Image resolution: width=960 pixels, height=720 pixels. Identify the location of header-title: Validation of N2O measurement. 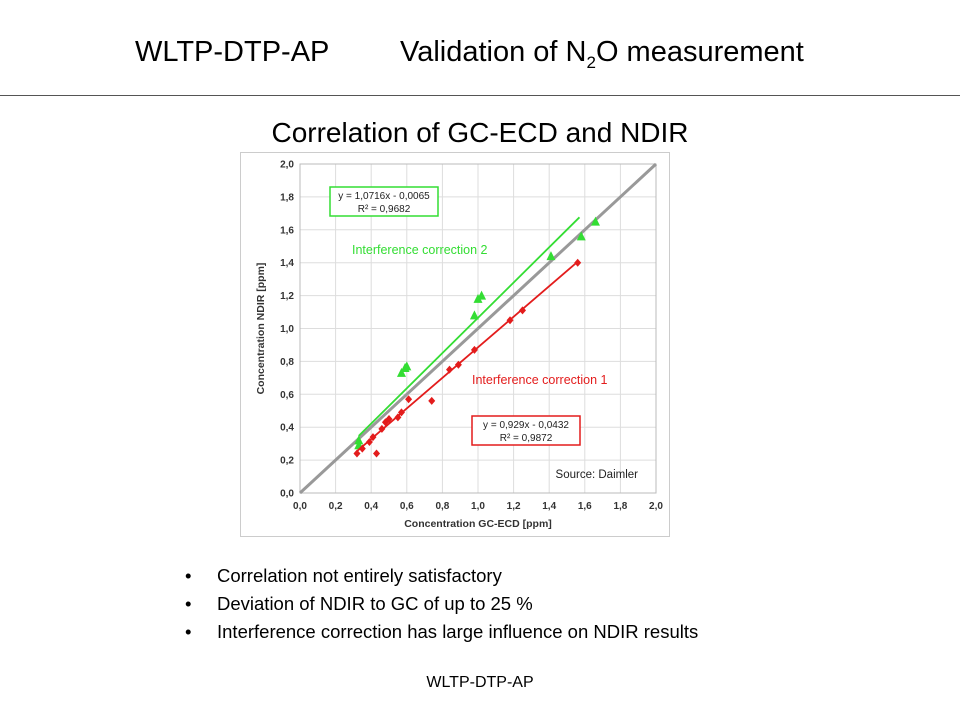
(602, 54).